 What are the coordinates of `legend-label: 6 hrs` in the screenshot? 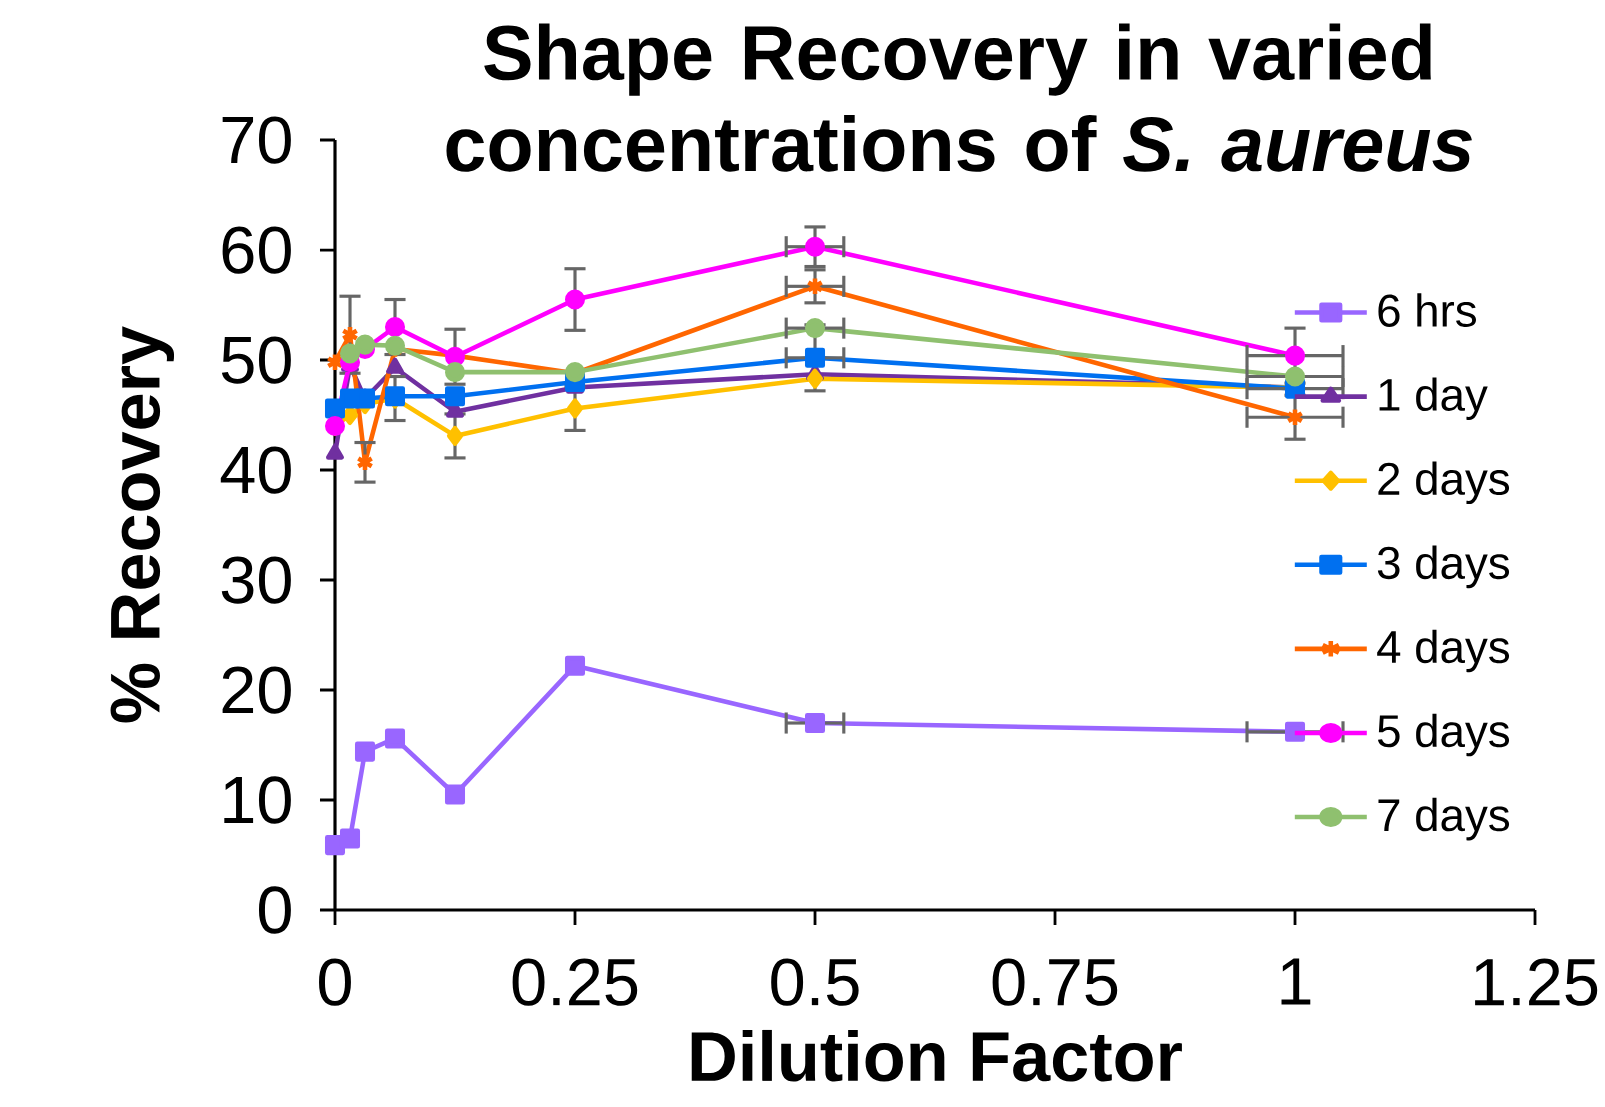 It's located at (1427, 310).